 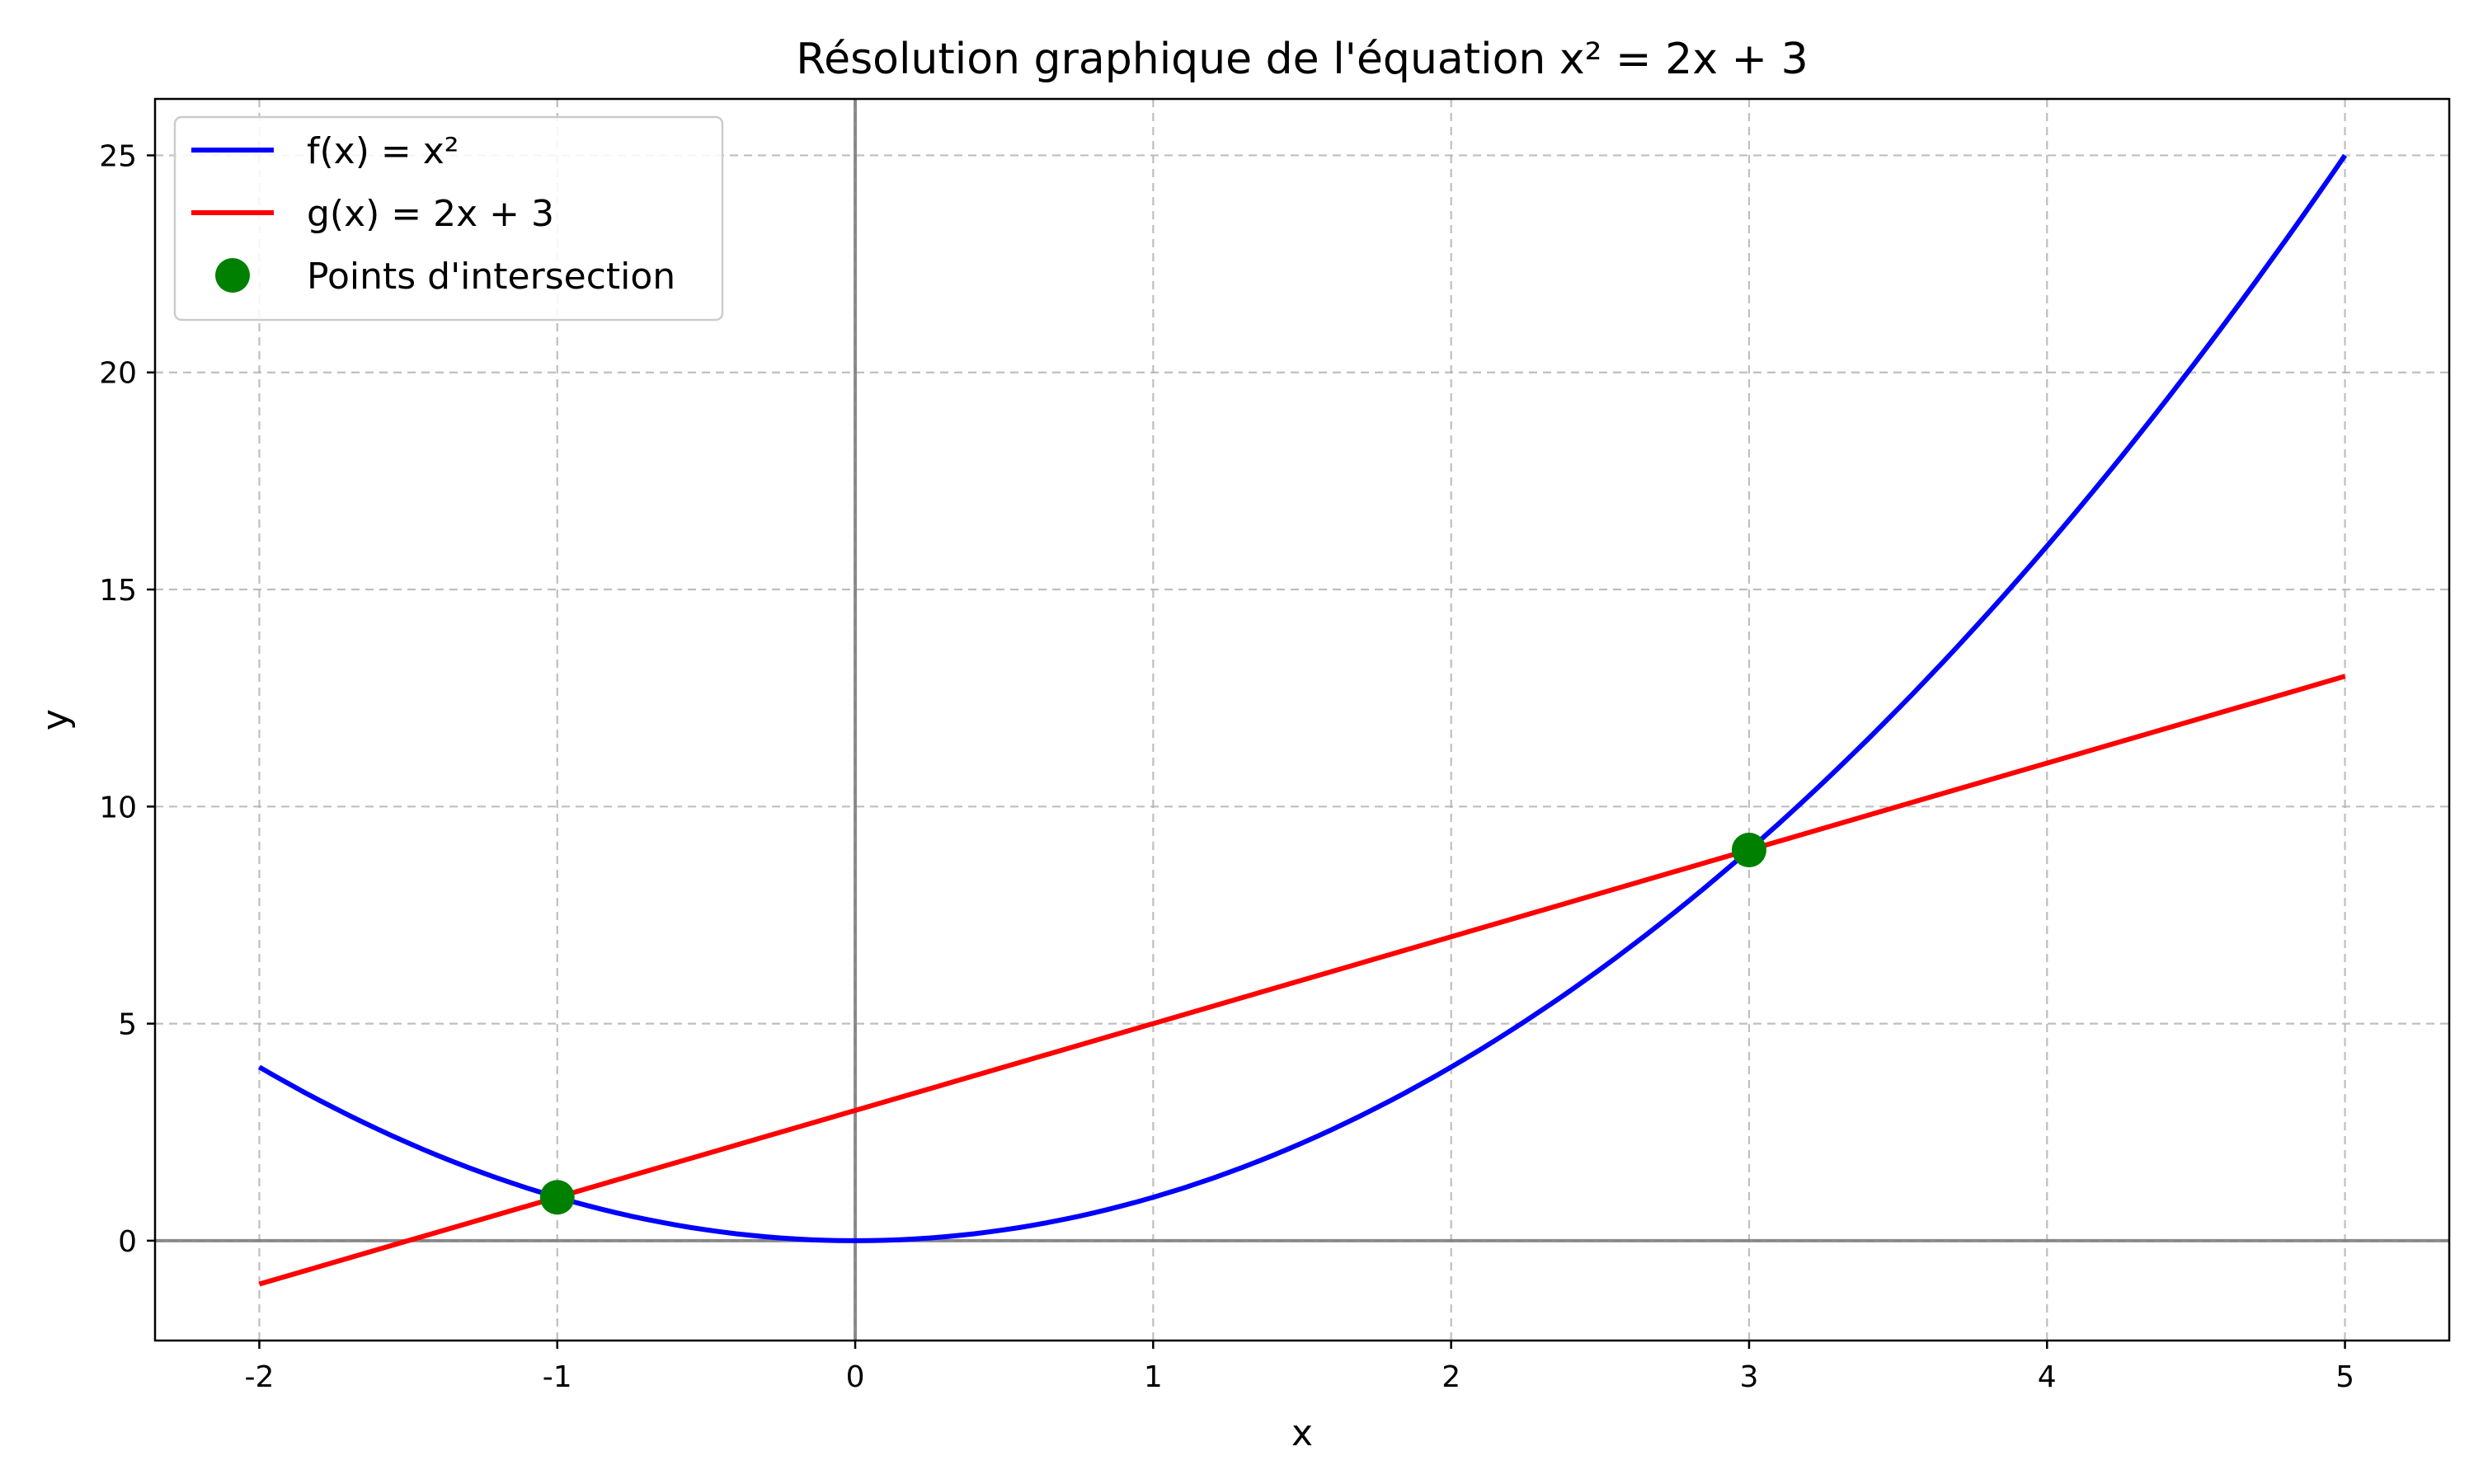 I want to click on legend-label: f(x) = x², so click(x=383, y=151).